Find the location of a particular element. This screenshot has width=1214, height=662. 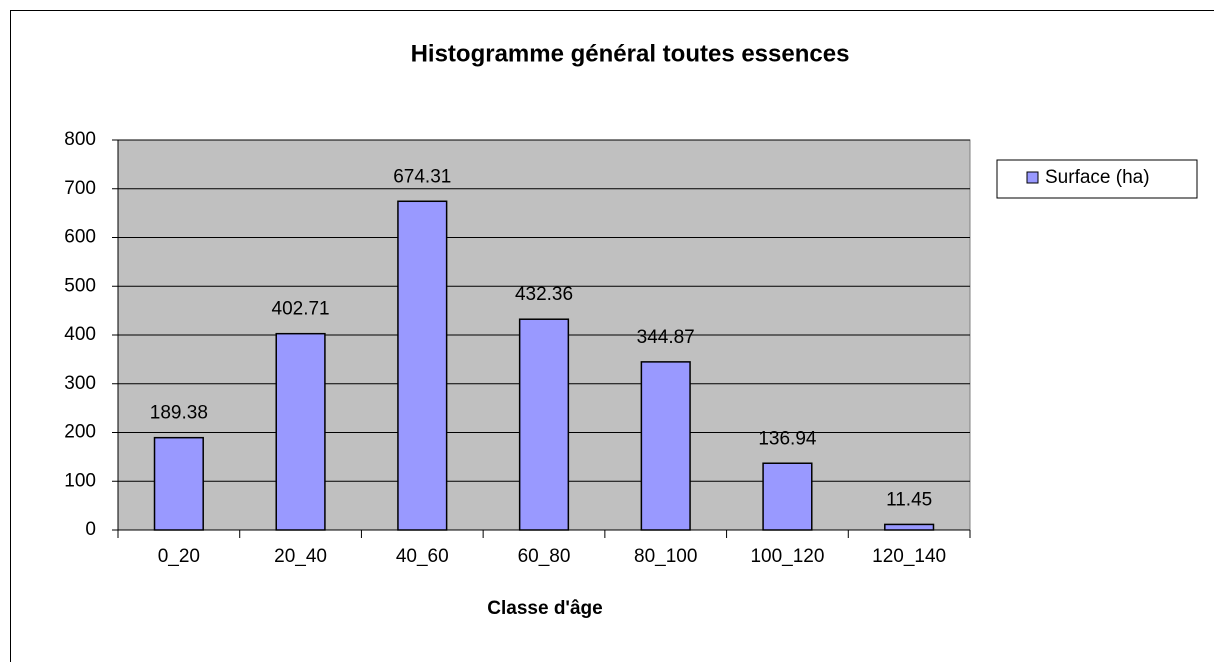

chart-title: Histogramme général toutes essences is located at coordinates (630, 53).